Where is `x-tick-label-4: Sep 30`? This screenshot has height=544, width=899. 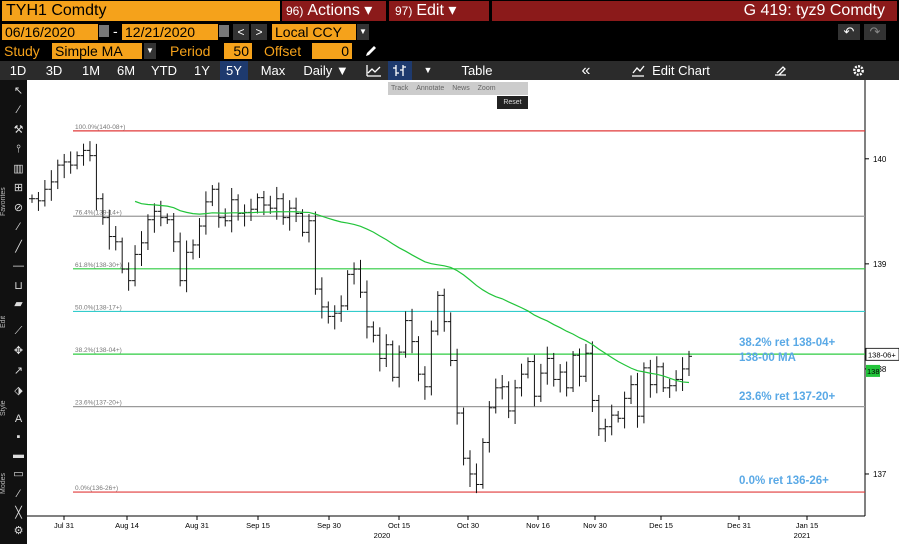
x-tick-label-4: Sep 30 is located at coordinates (329, 525).